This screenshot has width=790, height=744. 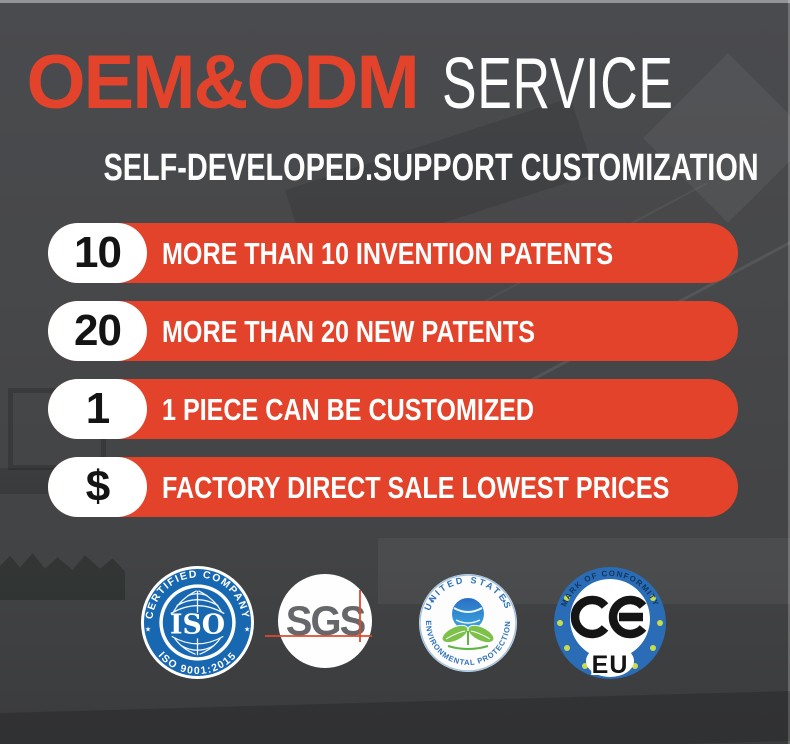 I want to click on background-ground-shadow, so click(x=395, y=717).